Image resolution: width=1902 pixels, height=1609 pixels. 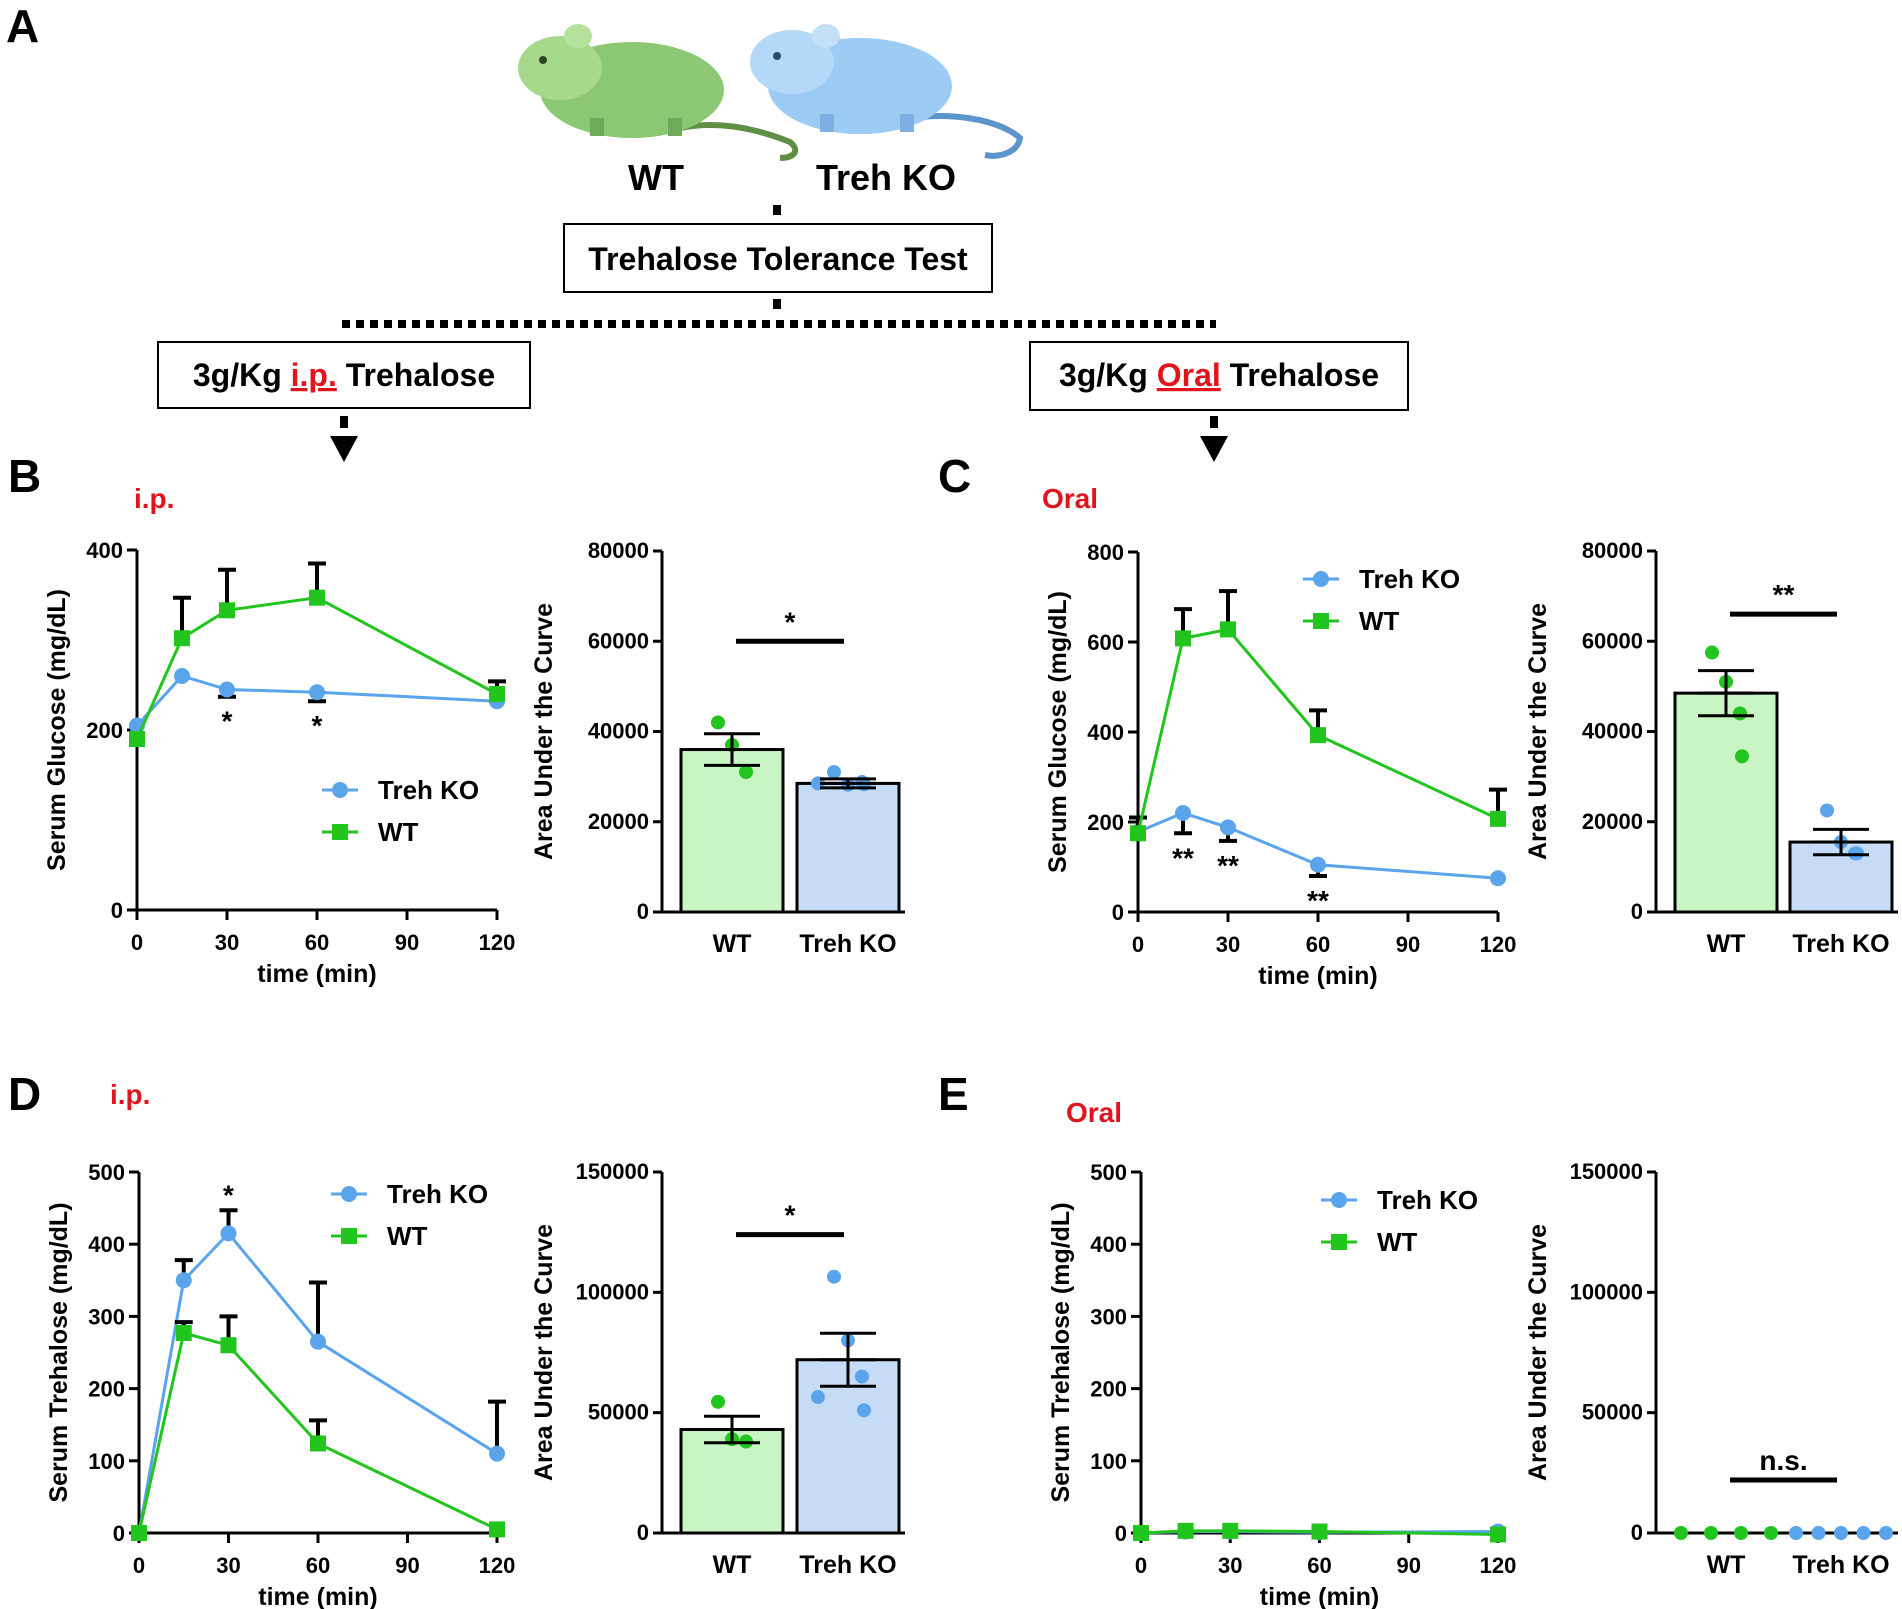 What do you see at coordinates (1637, 911) in the screenshot?
I see `c_auc-y-tick-label: 0` at bounding box center [1637, 911].